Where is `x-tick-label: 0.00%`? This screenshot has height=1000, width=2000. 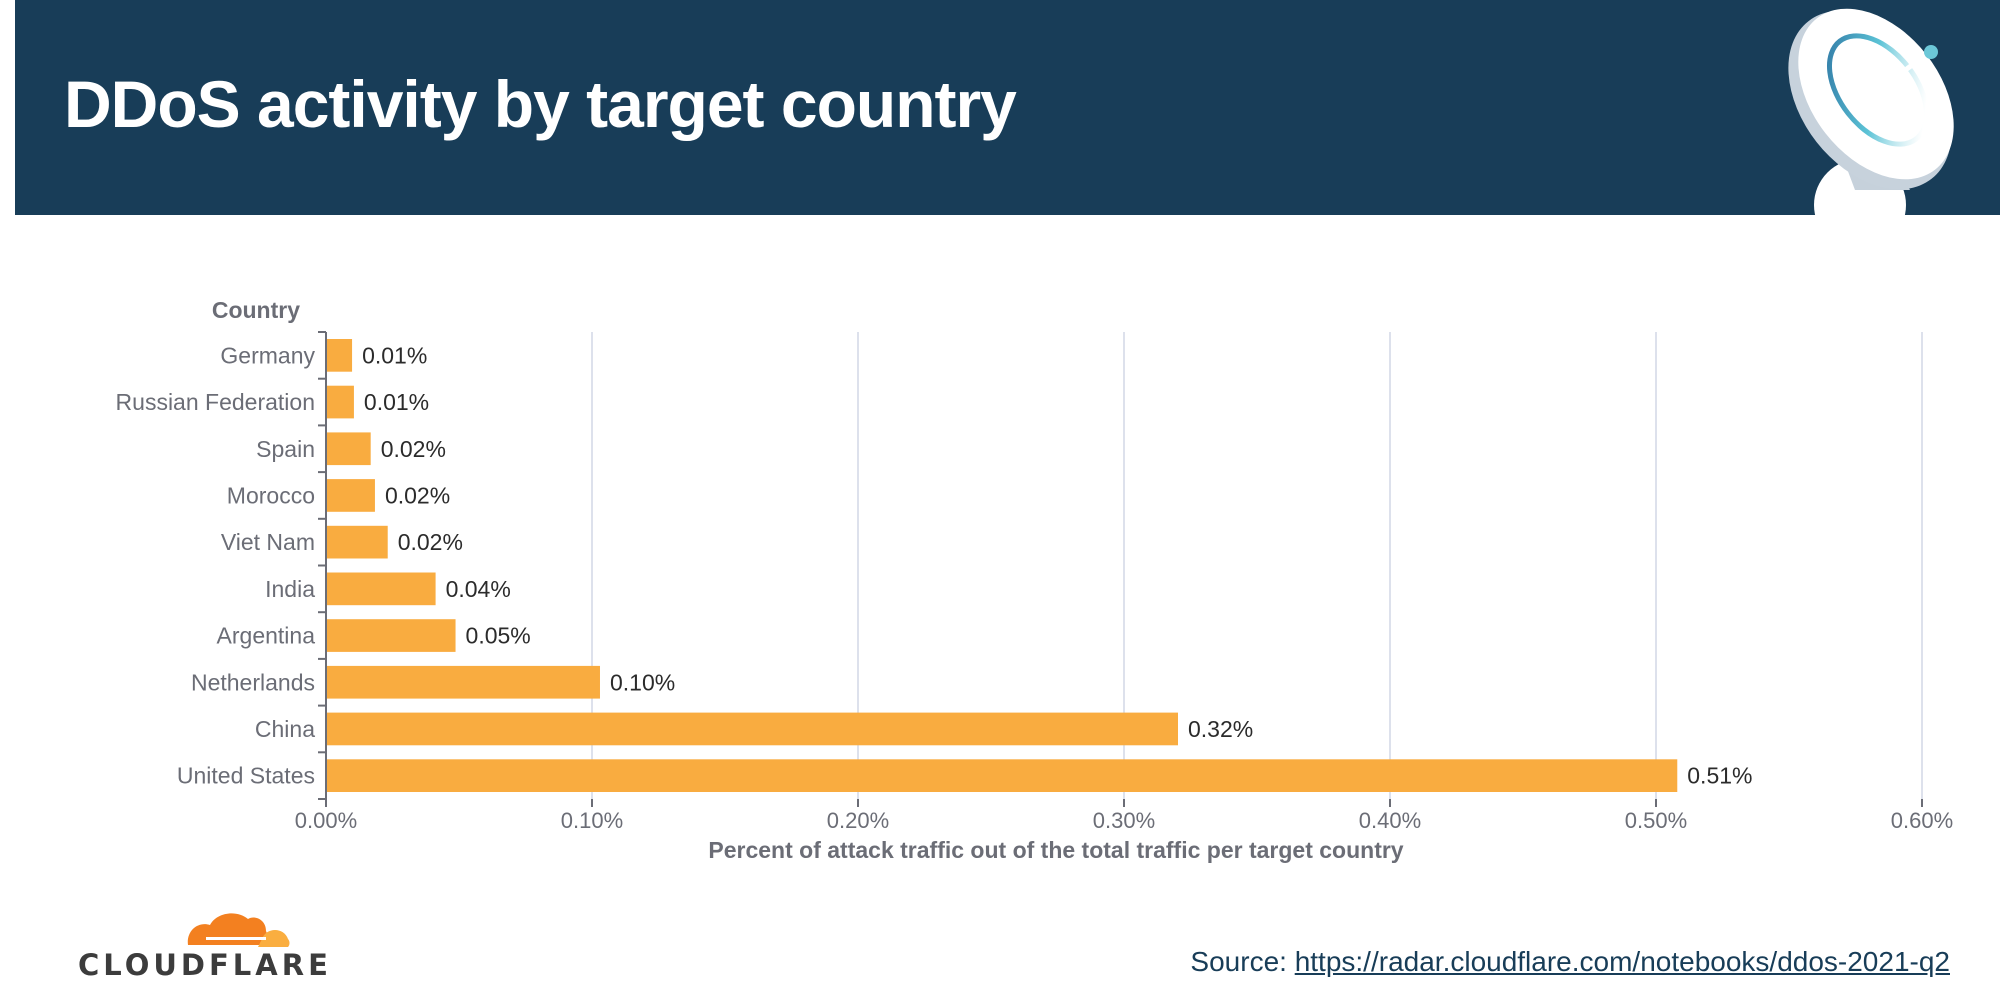
x-tick-label: 0.00% is located at coordinates (326, 820).